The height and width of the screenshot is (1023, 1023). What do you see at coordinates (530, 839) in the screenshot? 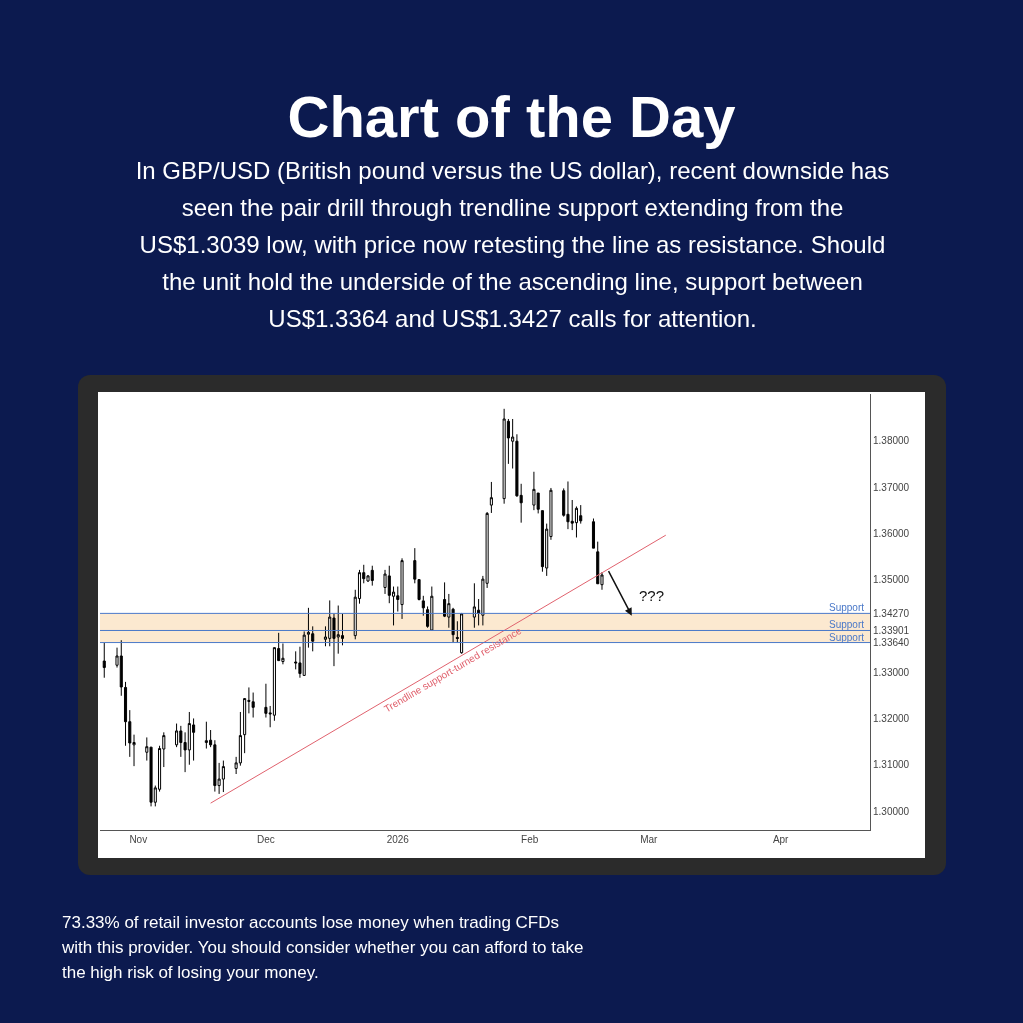
I see `x-tick-label: Feb` at bounding box center [530, 839].